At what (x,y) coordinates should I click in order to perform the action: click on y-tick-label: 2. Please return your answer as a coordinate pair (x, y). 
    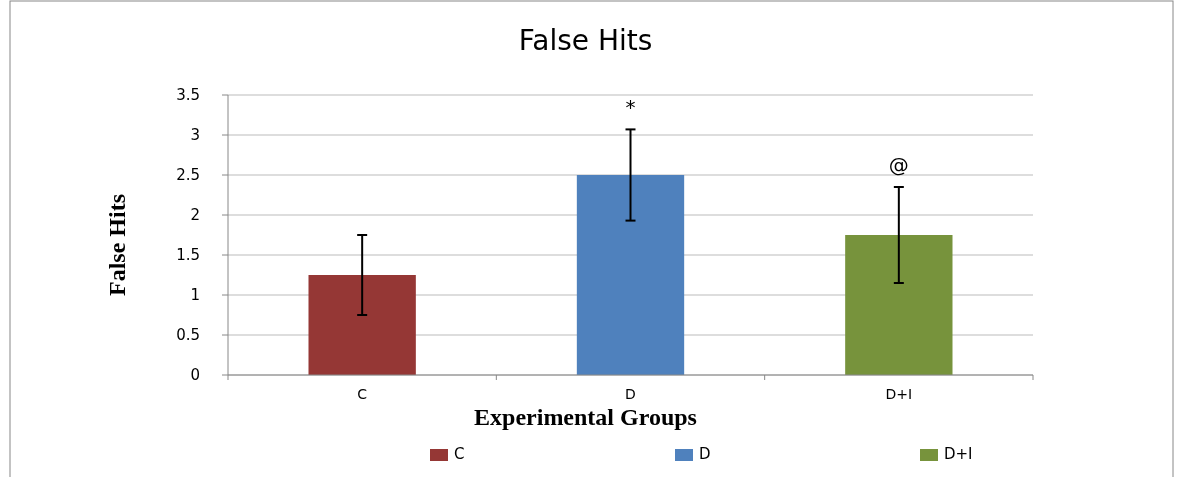
    Looking at the image, I should click on (195, 215).